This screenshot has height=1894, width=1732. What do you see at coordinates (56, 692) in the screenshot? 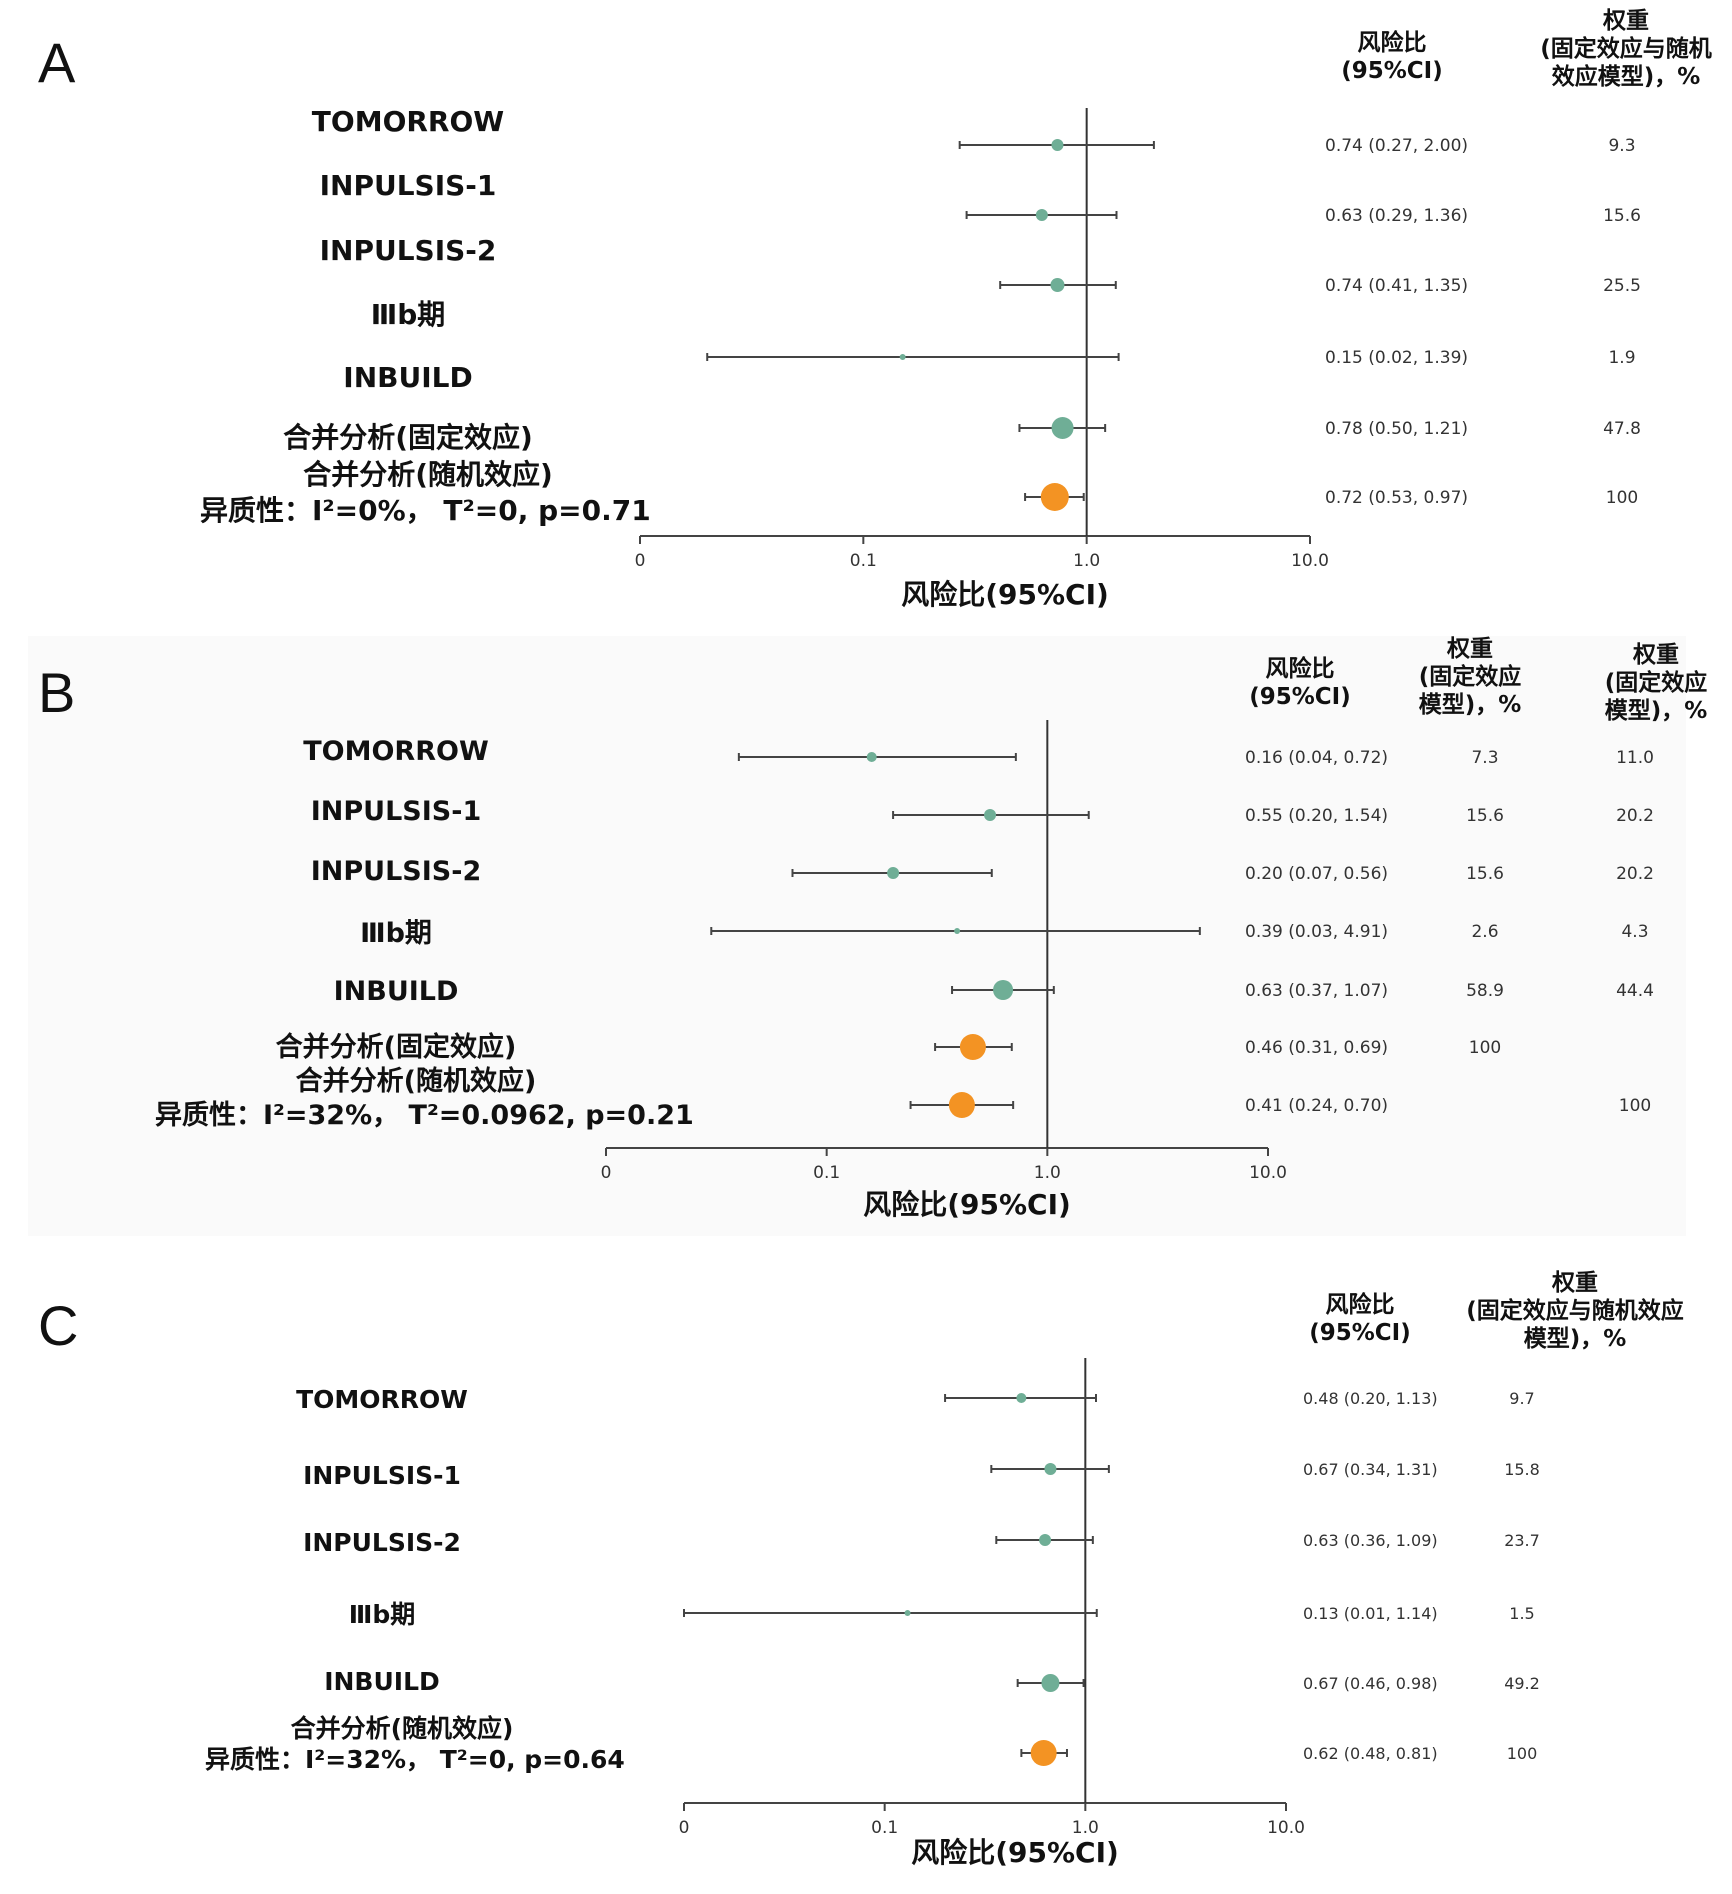
I see `panel-label: B` at bounding box center [56, 692].